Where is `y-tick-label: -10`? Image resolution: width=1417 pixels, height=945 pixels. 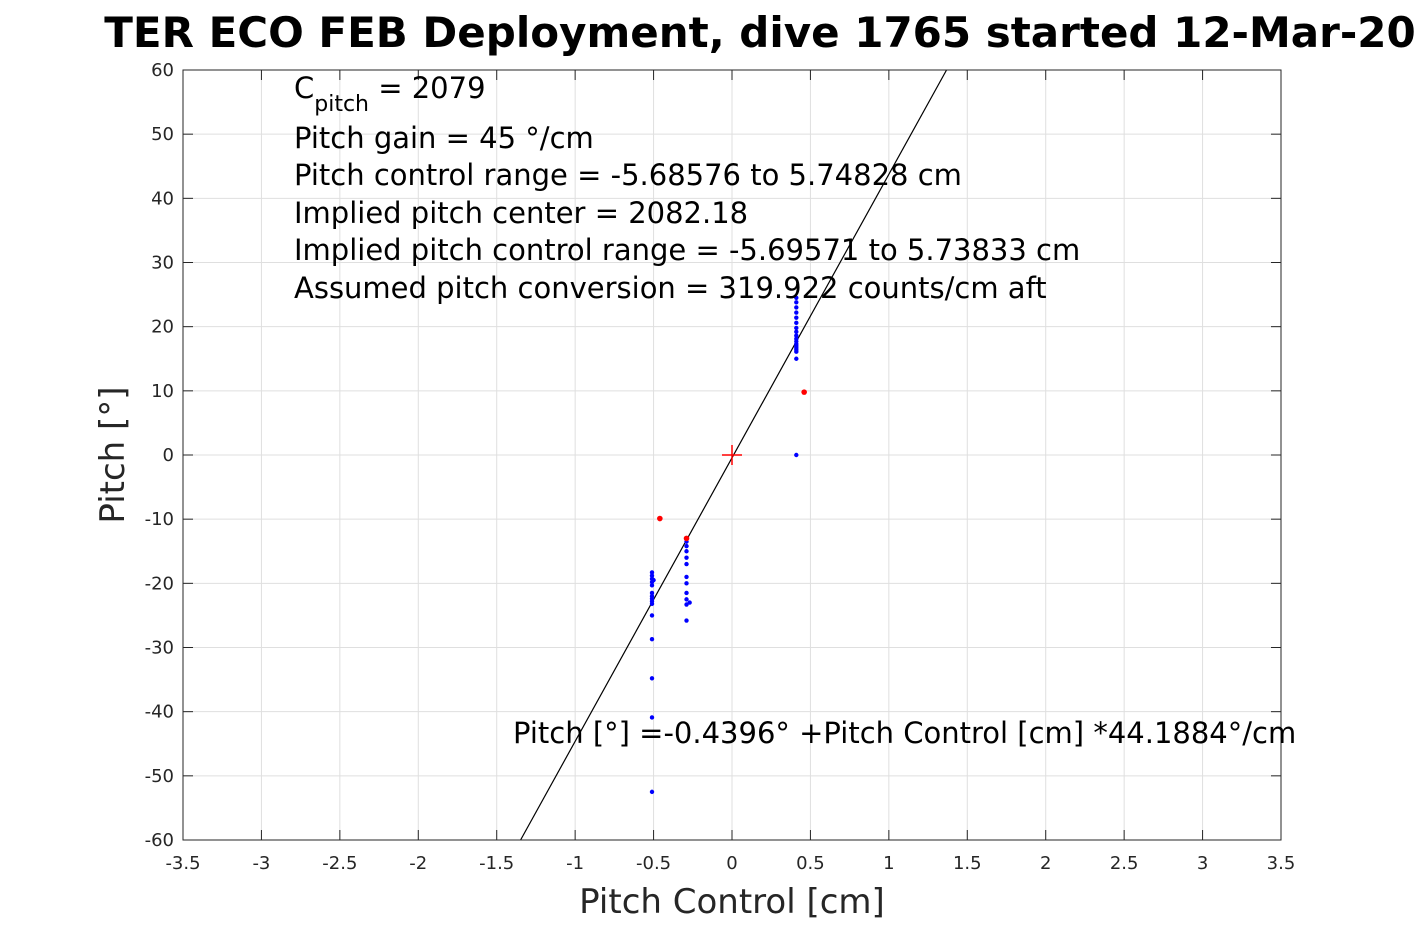
y-tick-label: -10 is located at coordinates (159, 519).